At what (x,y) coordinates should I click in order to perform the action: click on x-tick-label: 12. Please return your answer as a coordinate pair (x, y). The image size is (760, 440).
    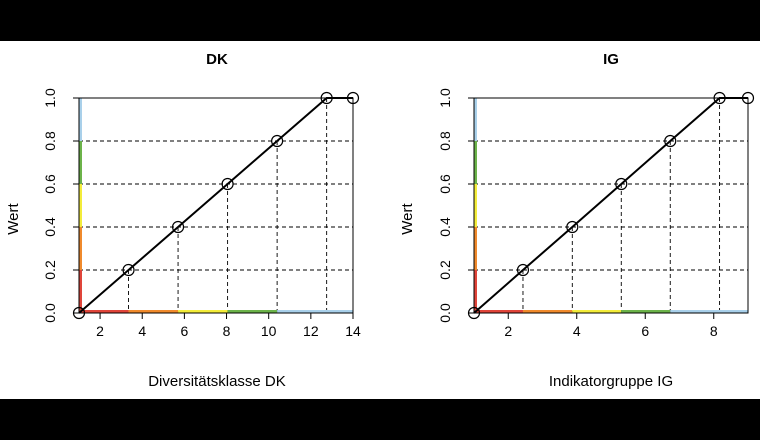
    Looking at the image, I should click on (311, 331).